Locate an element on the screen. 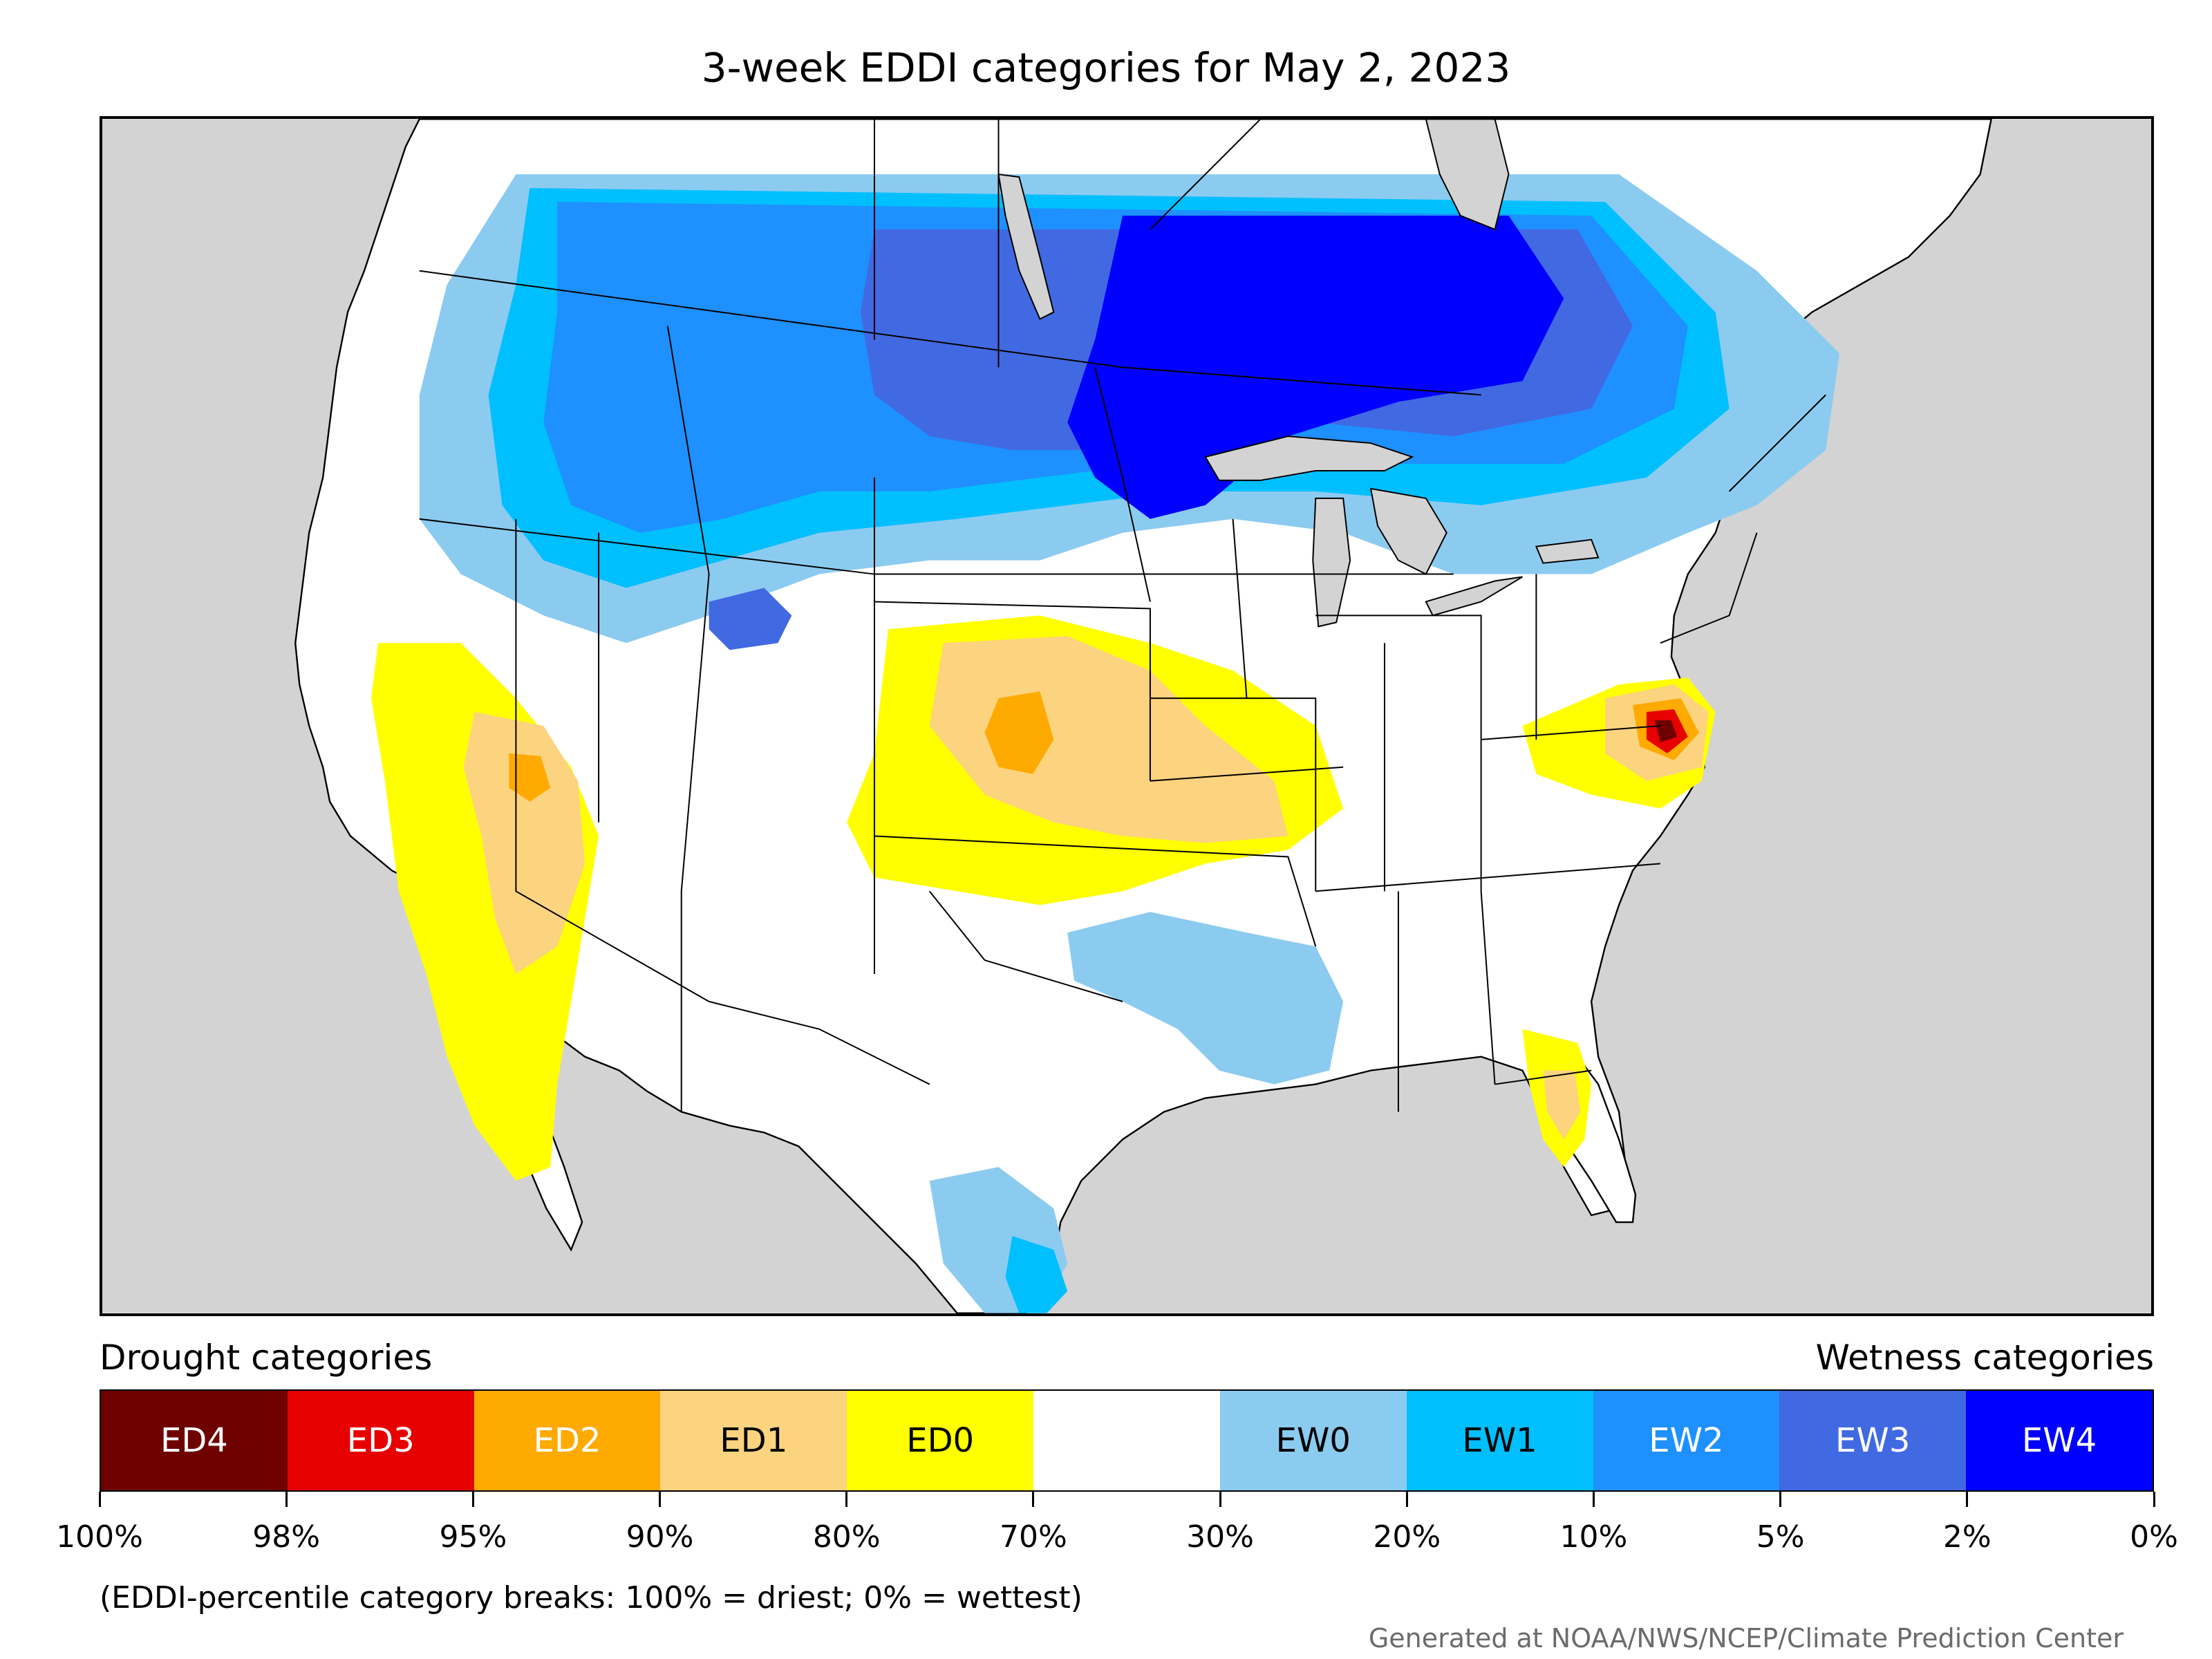  legend-tick-label: 0% is located at coordinates (2154, 1537).